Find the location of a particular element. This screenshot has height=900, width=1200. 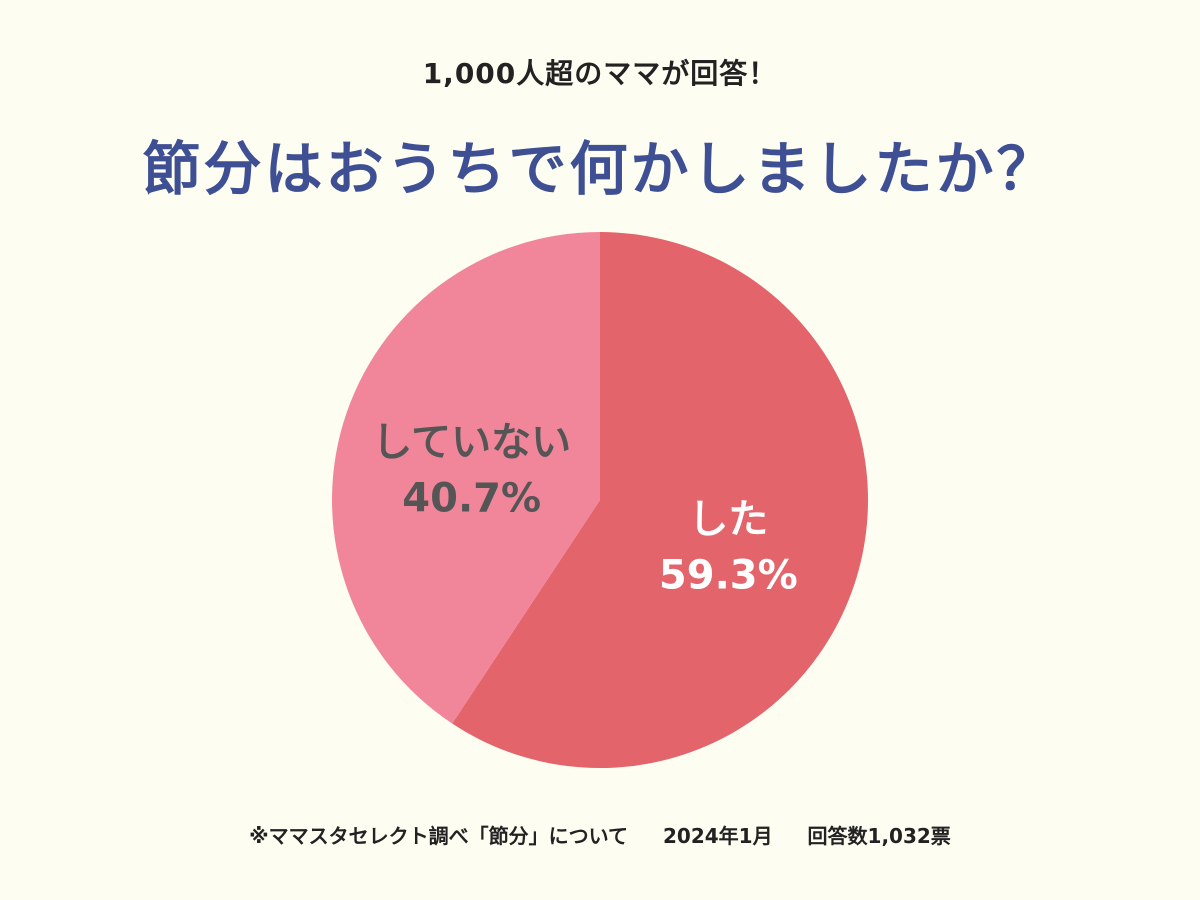

footnote-date: 2024年1月 is located at coordinates (717, 836).